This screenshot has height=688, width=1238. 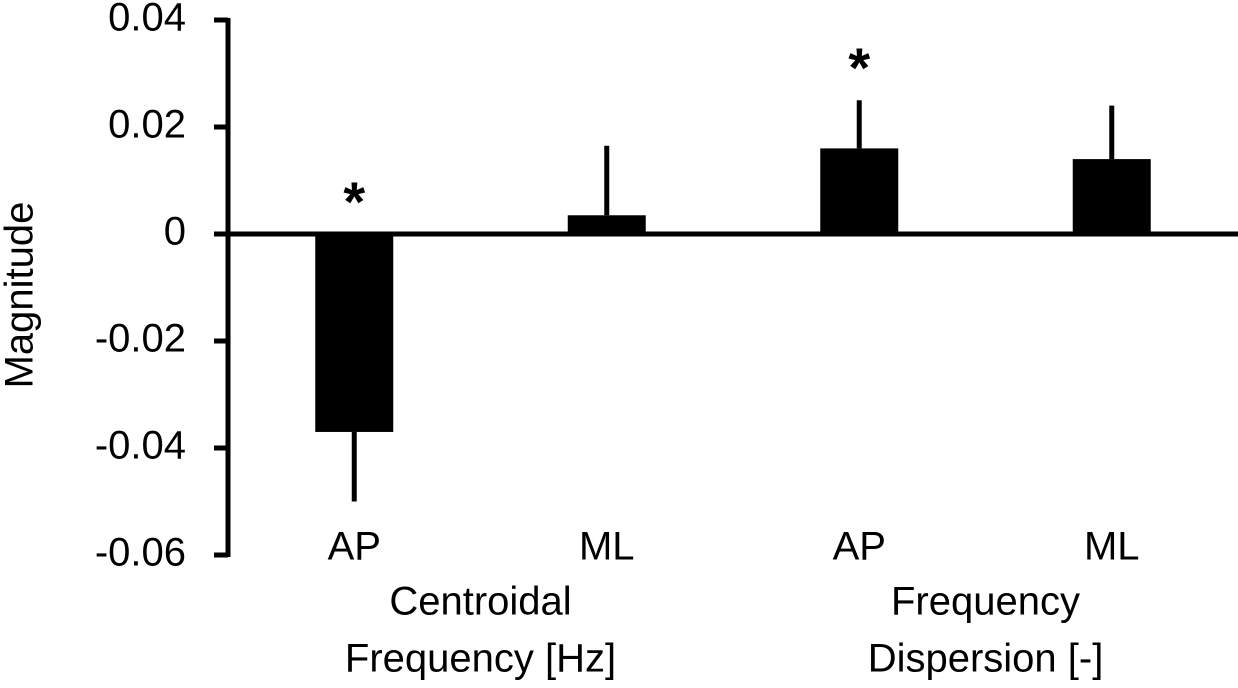 What do you see at coordinates (480, 659) in the screenshot?
I see `group-label: Frequency [Hz]` at bounding box center [480, 659].